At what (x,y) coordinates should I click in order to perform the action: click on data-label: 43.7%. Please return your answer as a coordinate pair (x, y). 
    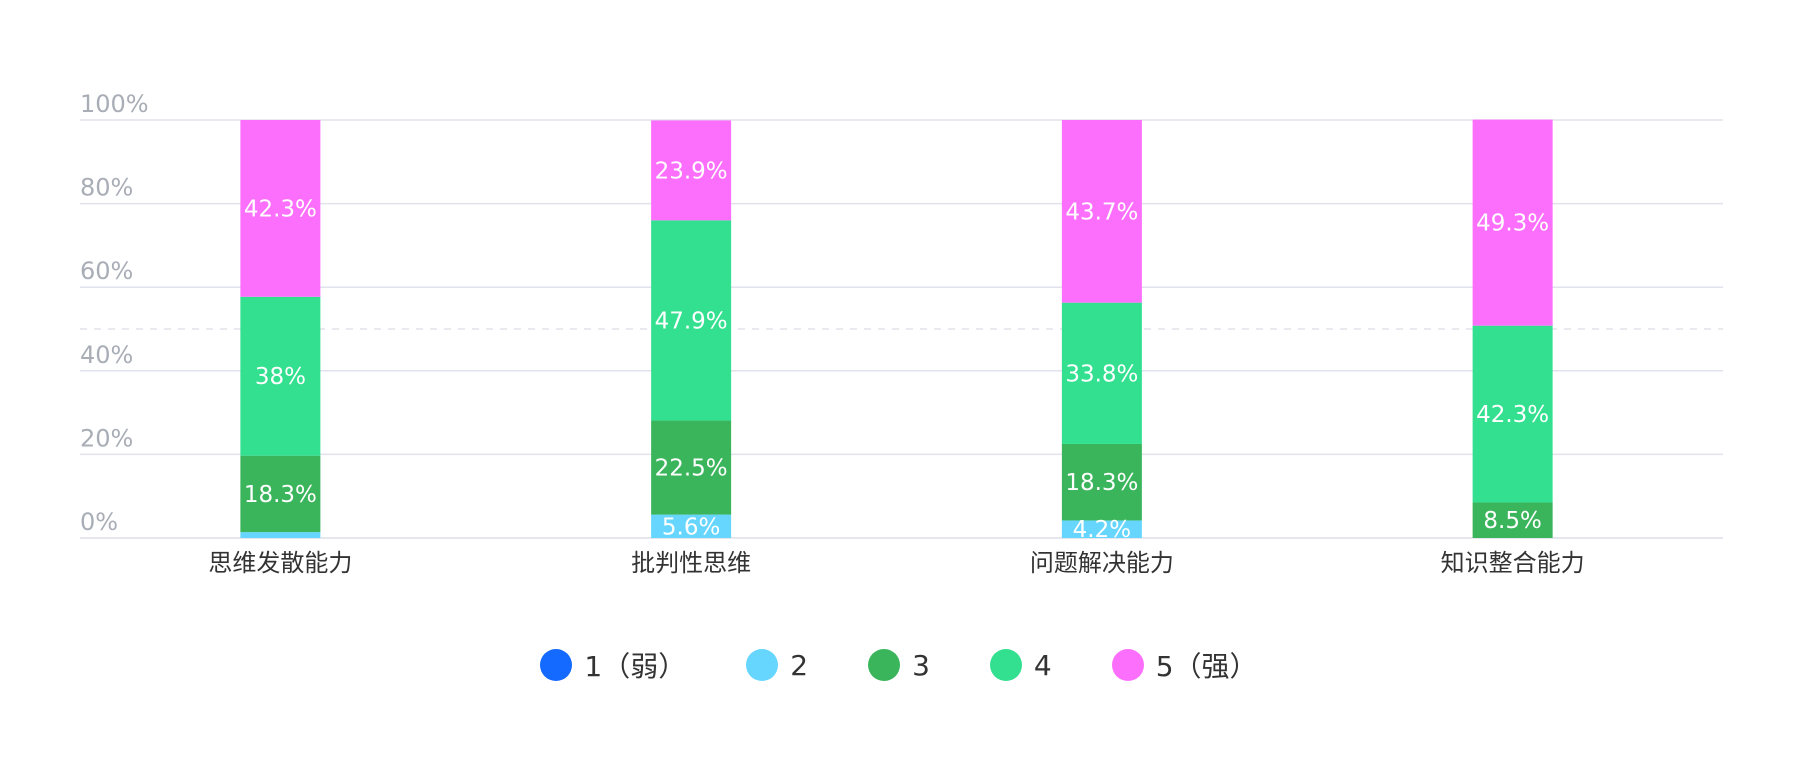
    Looking at the image, I should click on (1101, 212).